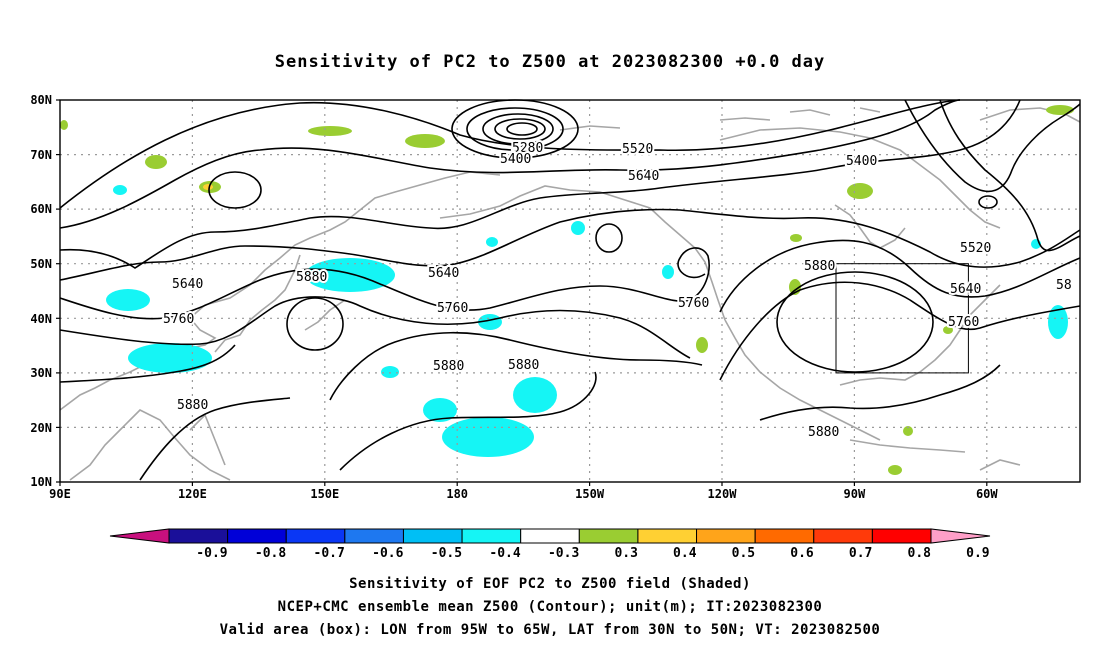  Describe the element at coordinates (457, 494) in the screenshot. I see `lon-label: 180` at that location.